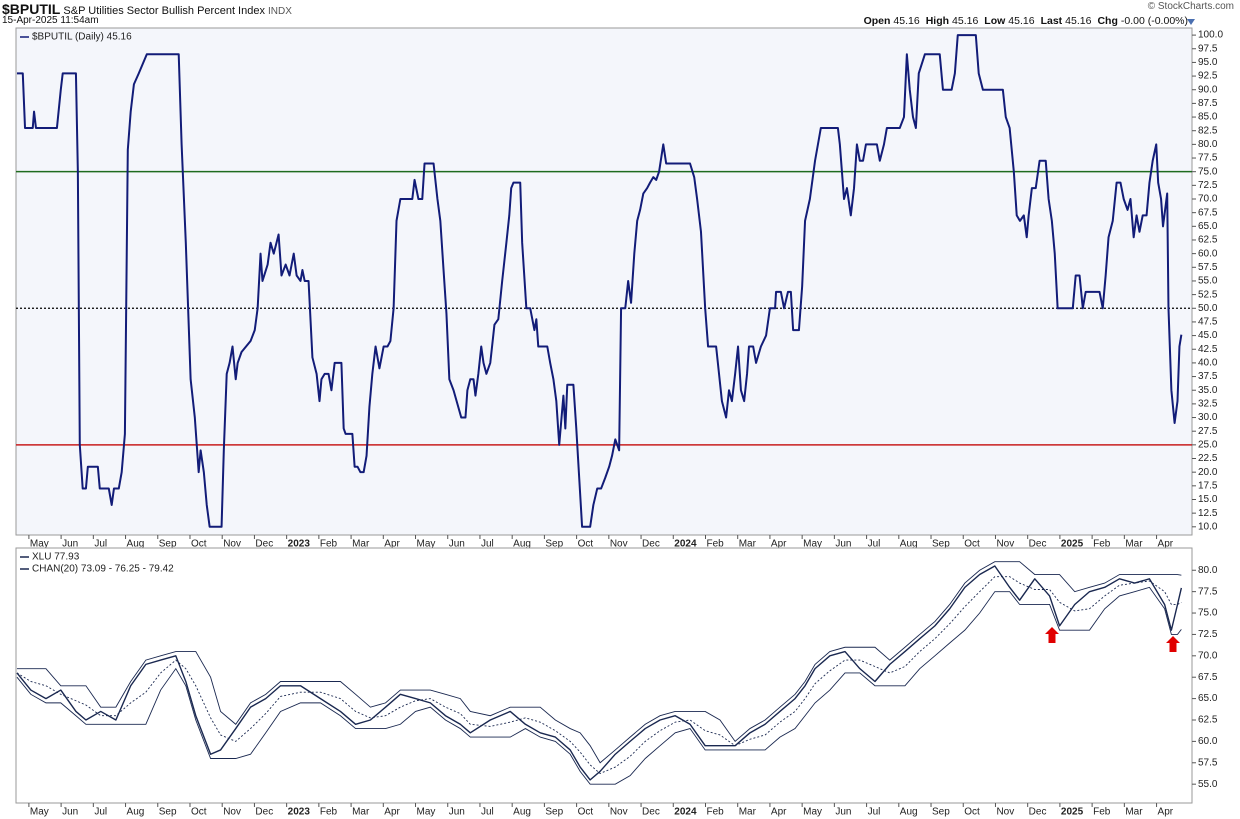 The width and height of the screenshot is (1240, 819). I want to click on y-tick-label: 35.0, so click(1208, 390).